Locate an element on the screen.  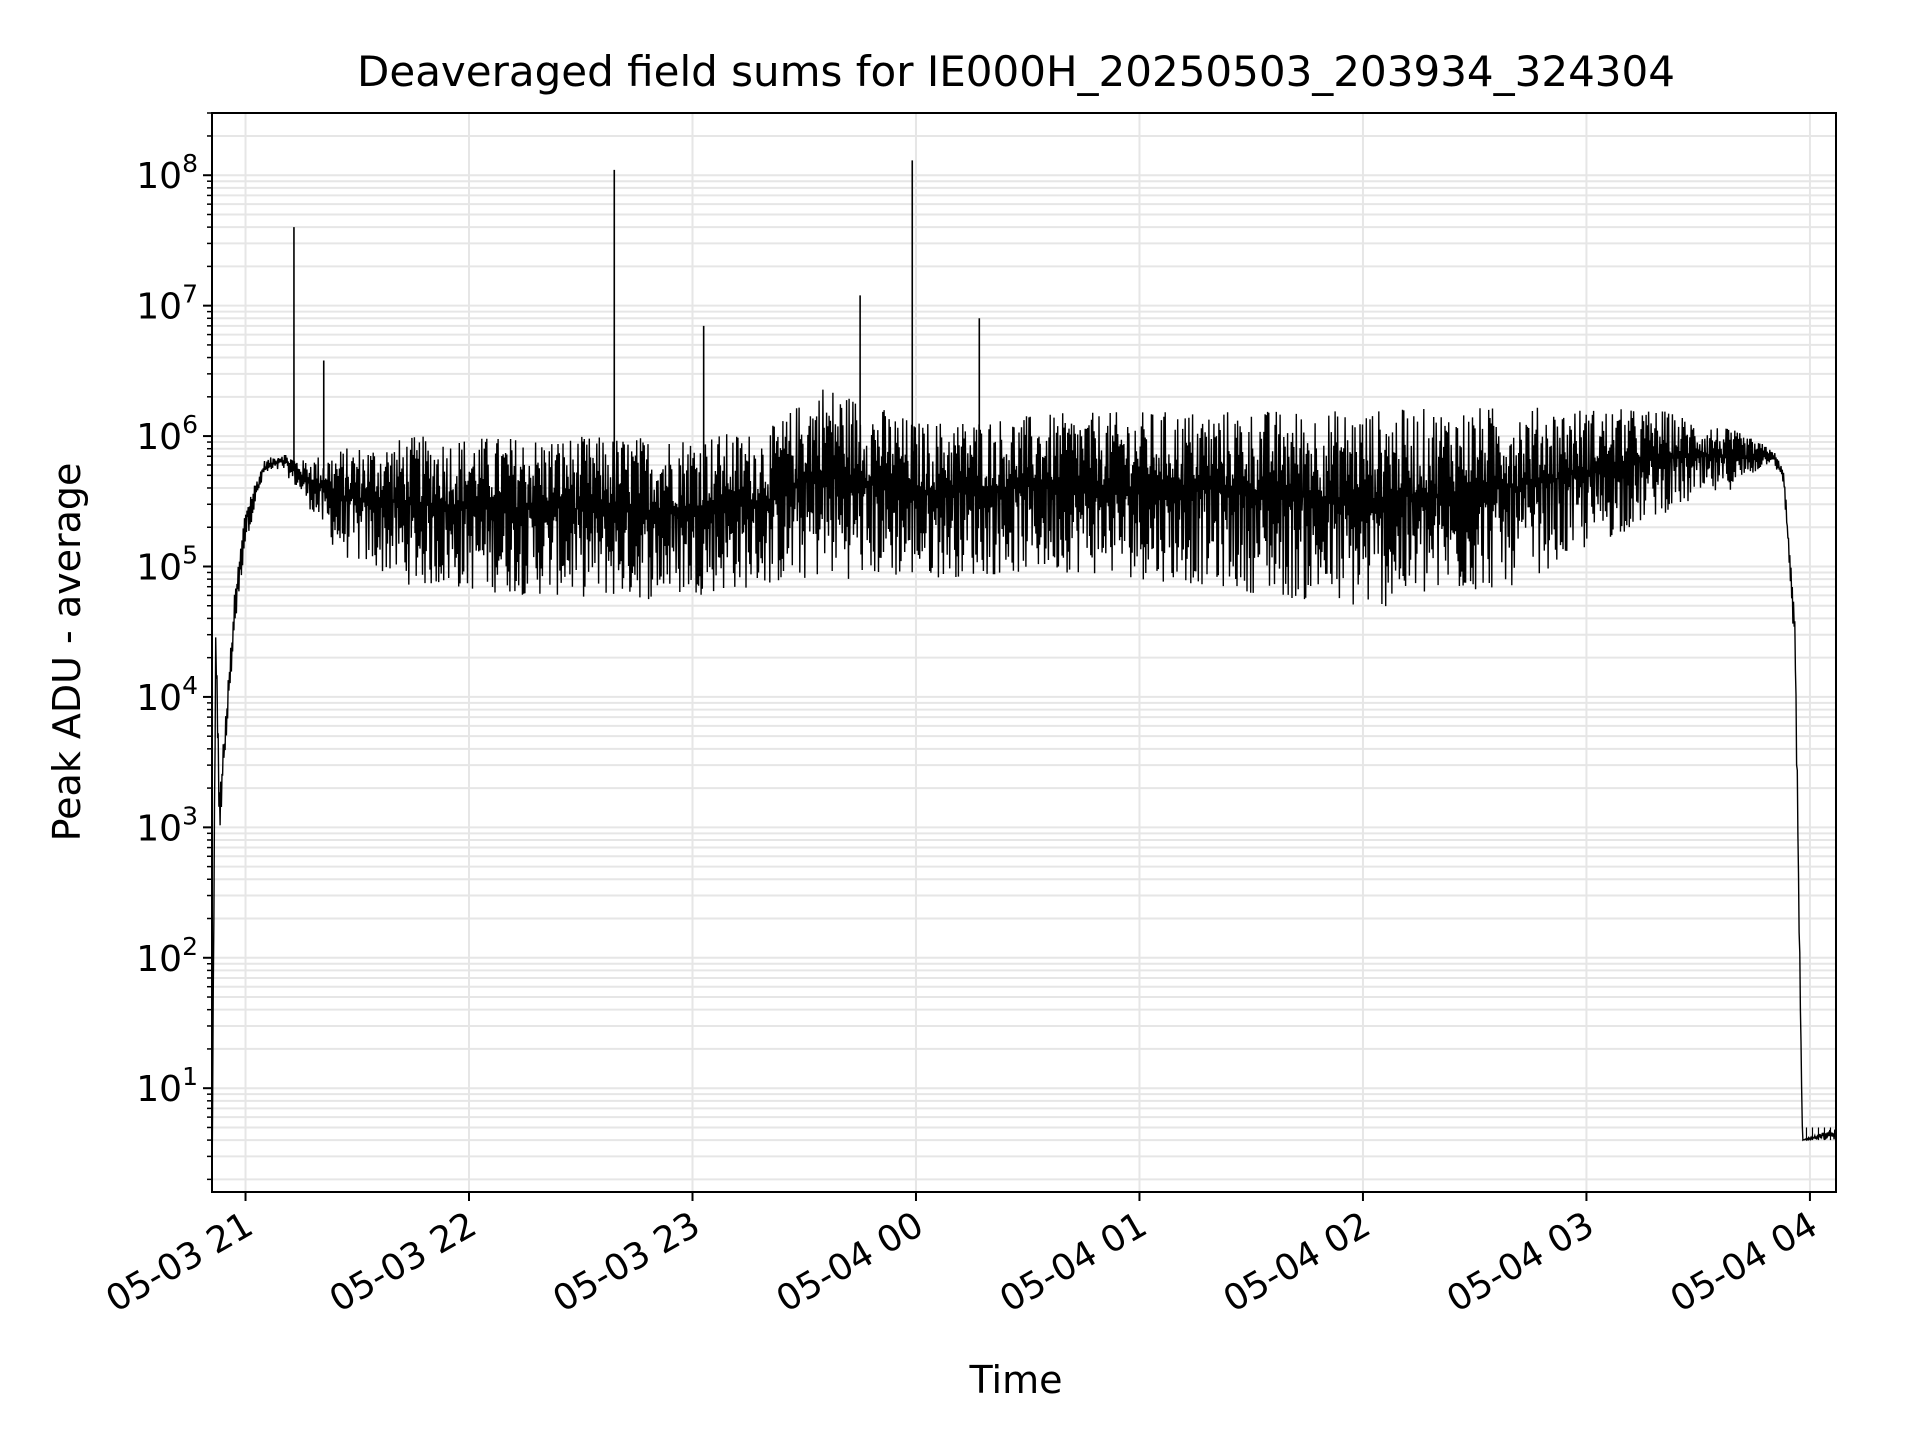
y-tick-exponent: 4 is located at coordinates (190, 685).